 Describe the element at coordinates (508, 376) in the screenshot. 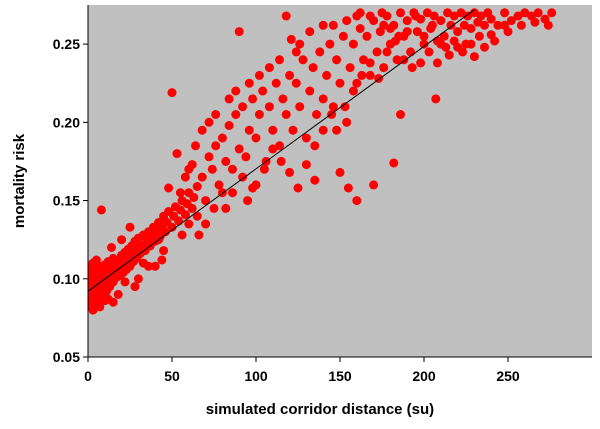

I see `x-tick-label: 250` at that location.